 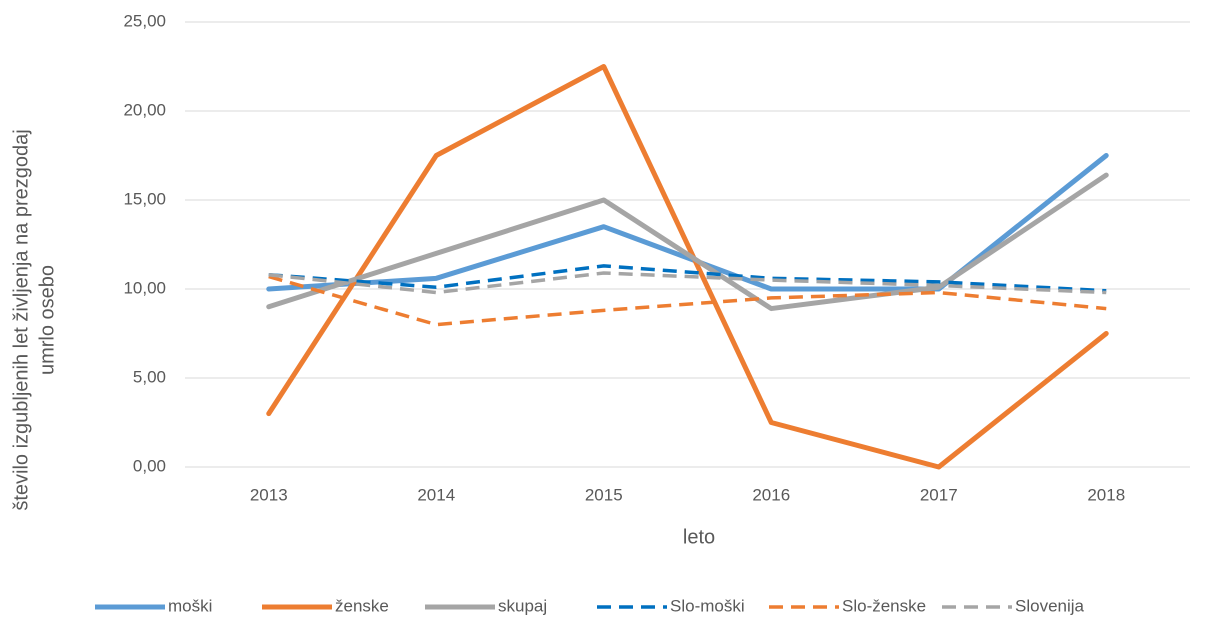 What do you see at coordinates (269, 494) in the screenshot?
I see `x-tick-label: 2013` at bounding box center [269, 494].